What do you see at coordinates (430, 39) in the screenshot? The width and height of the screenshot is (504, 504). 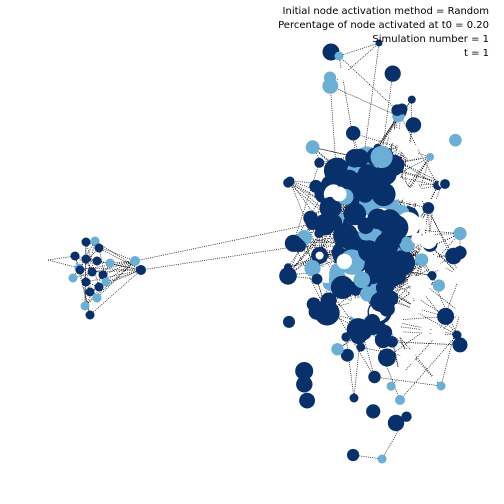 I see `simulation-number-label: Simulation number = 1` at bounding box center [430, 39].